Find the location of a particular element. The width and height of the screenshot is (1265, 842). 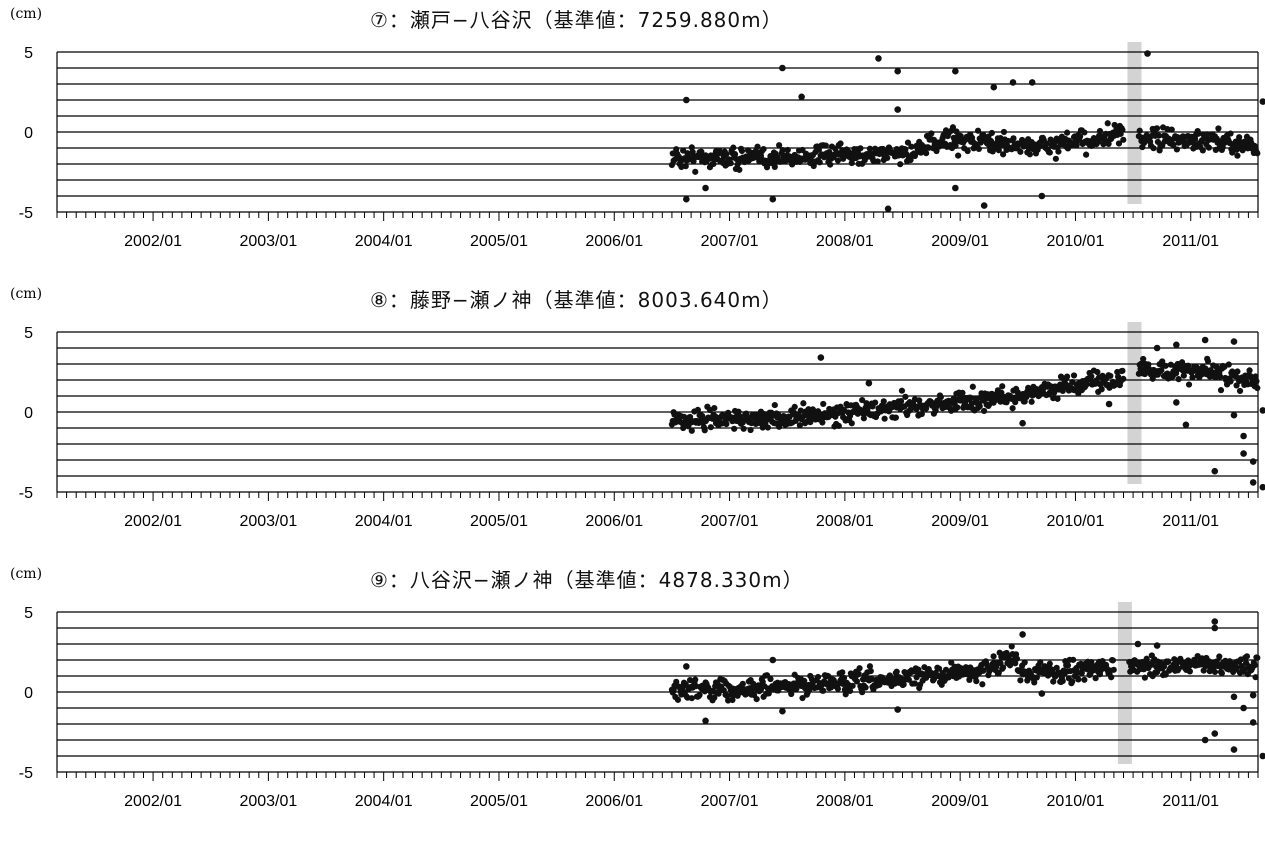

x-tick-label: 2008/01 is located at coordinates (845, 241).